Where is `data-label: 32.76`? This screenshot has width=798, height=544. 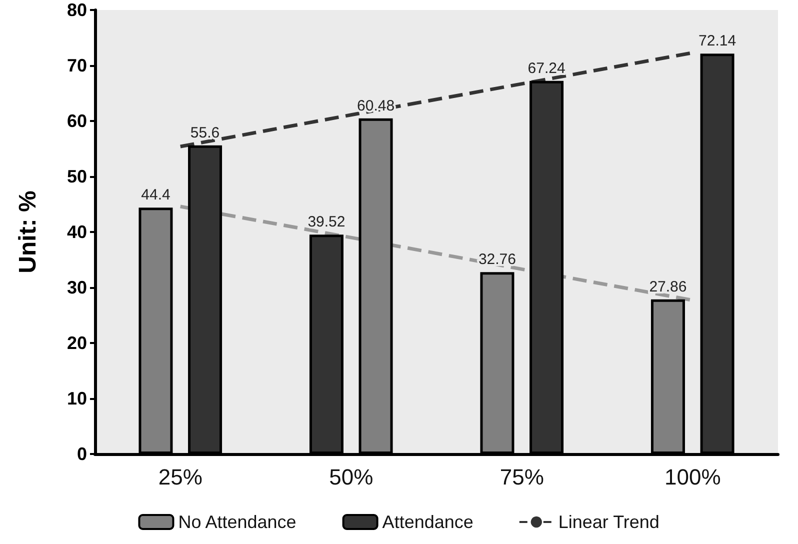 data-label: 32.76 is located at coordinates (497, 259).